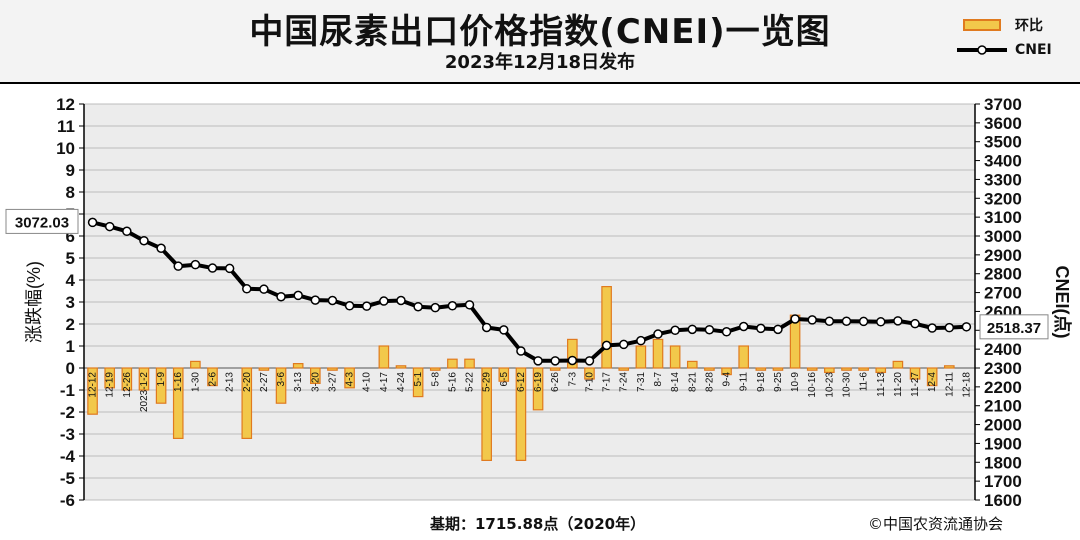  What do you see at coordinates (727, 379) in the screenshot?
I see `category-label: 9-4` at bounding box center [727, 379].